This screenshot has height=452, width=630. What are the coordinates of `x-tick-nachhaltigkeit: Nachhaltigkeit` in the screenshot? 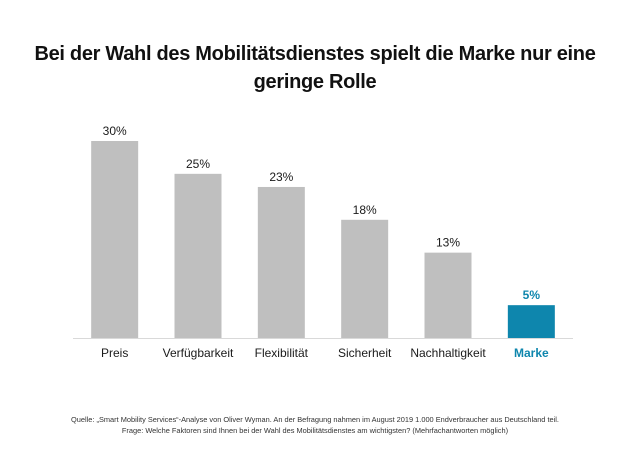 It's located at (448, 353).